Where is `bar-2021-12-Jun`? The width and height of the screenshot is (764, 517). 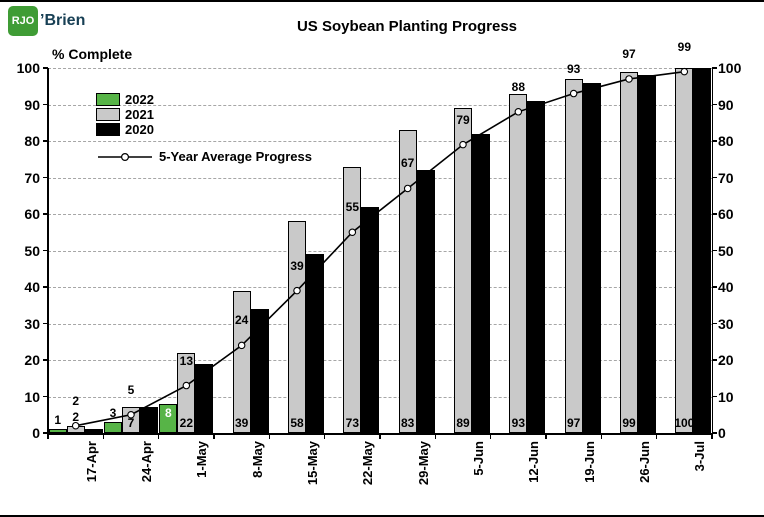
bar-2021-12-Jun is located at coordinates (518, 263).